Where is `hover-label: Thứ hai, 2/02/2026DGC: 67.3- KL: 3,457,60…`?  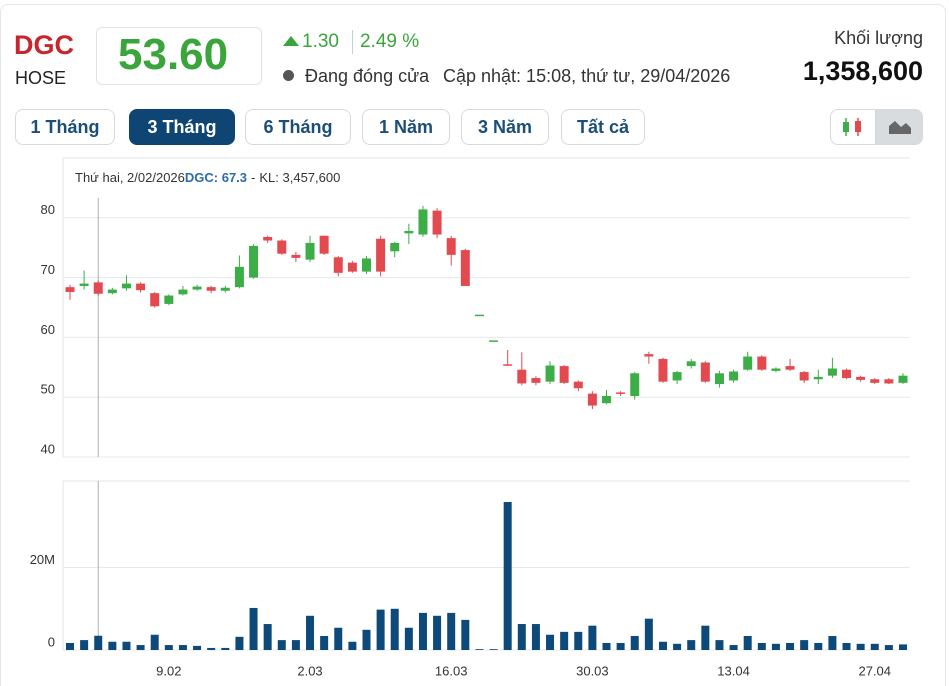 hover-label: Thứ hai, 2/02/2026DGC: 67.3- KL: 3,457,60… is located at coordinates (207, 177).